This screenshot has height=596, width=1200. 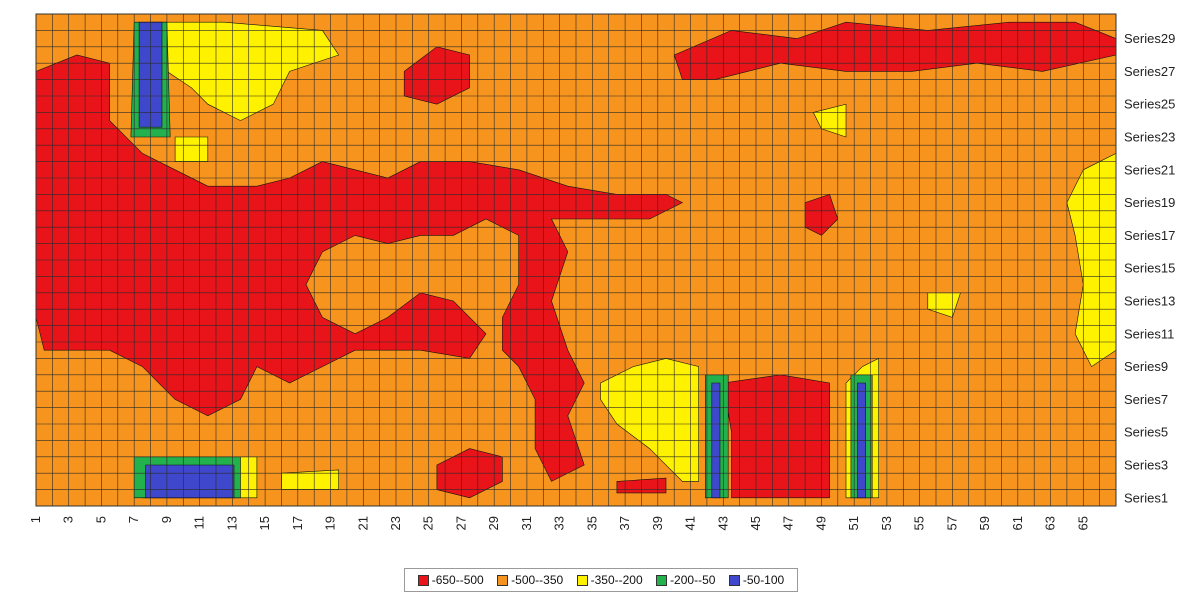 I want to click on x-tick-label: 55, so click(x=919, y=523).